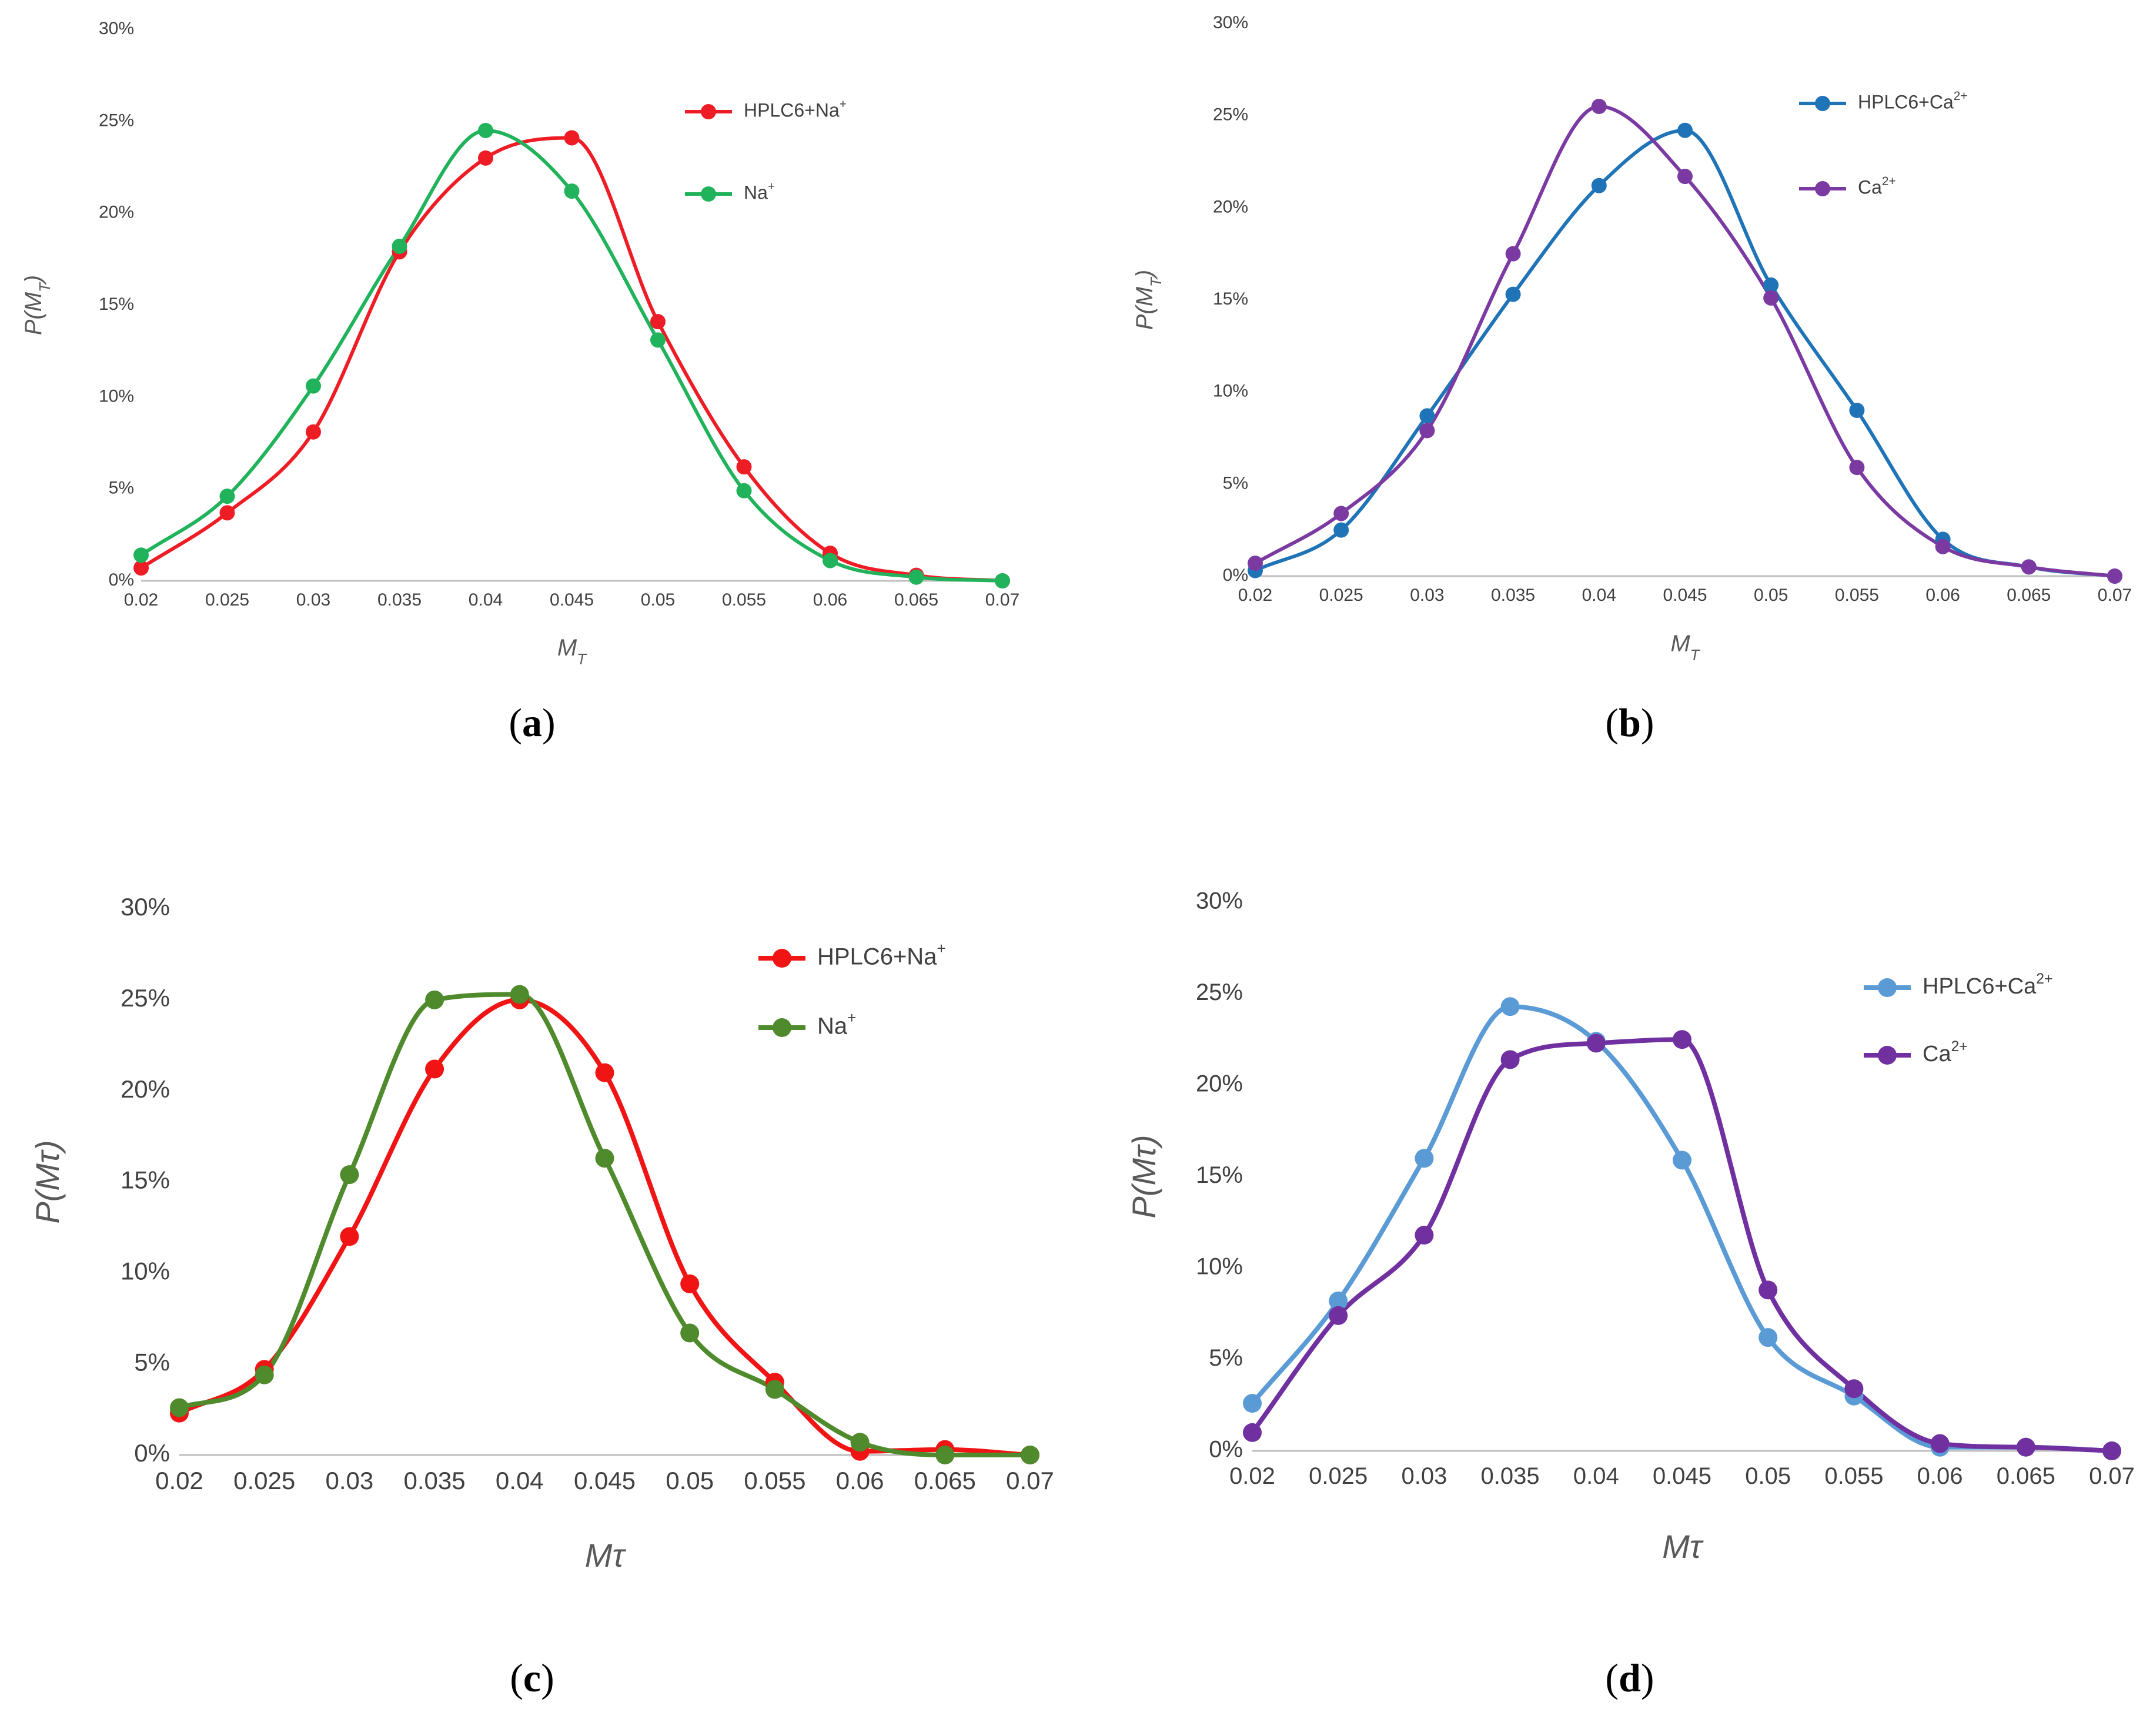 This screenshot has height=1736, width=2153. Describe the element at coordinates (1912, 101) in the screenshot. I see `legend-label: HPLC6+Ca2+` at that location.